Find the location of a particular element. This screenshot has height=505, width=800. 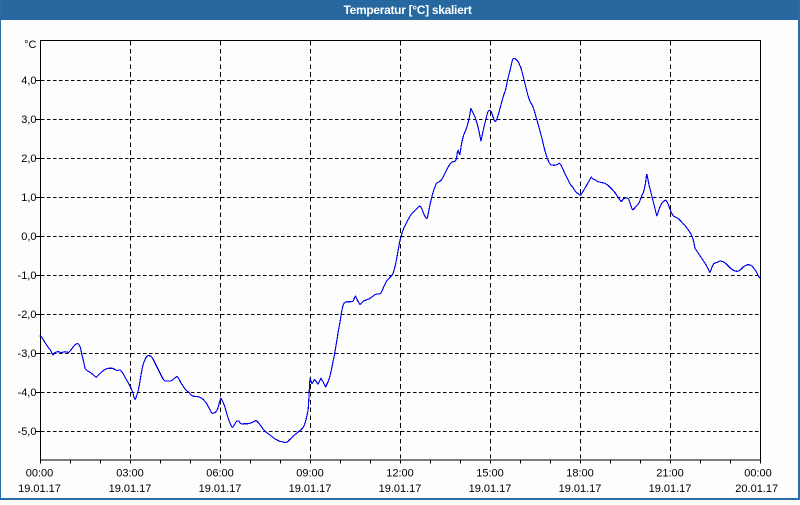

svg-text: 15:00 is located at coordinates (490, 474).